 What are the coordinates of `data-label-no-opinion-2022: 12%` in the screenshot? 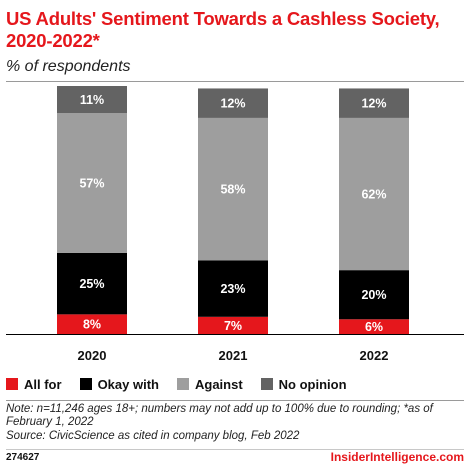 It's located at (373, 104).